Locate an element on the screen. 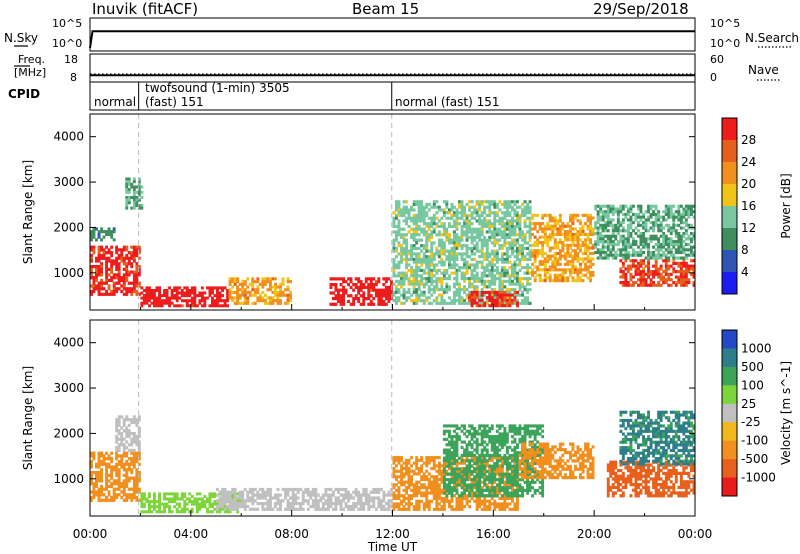  nsky-series is located at coordinates (392, 39).